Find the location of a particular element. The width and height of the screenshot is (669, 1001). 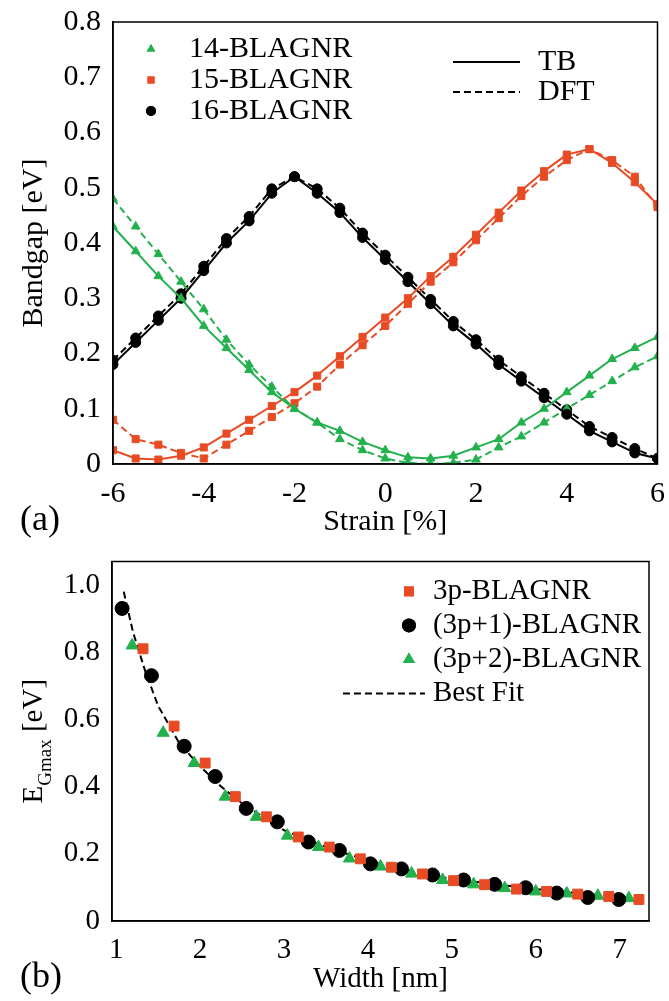

y-tick-label: 0.5 is located at coordinates (82, 185).